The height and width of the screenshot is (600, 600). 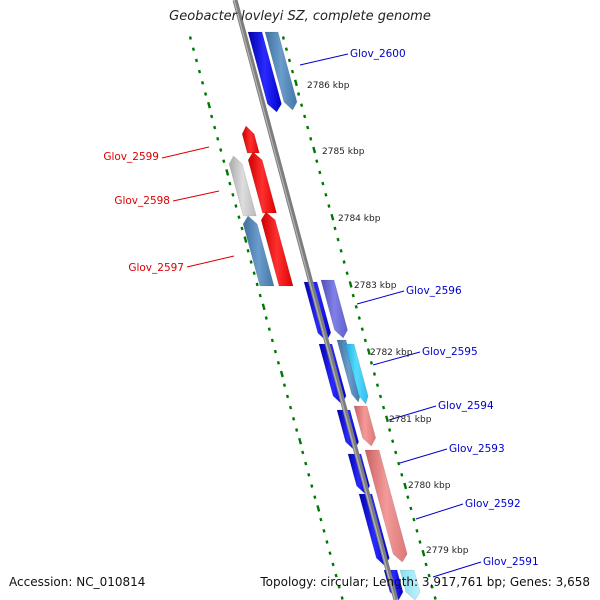 I want to click on gene-label-glov-2592: Glov_2592, so click(x=493, y=504).